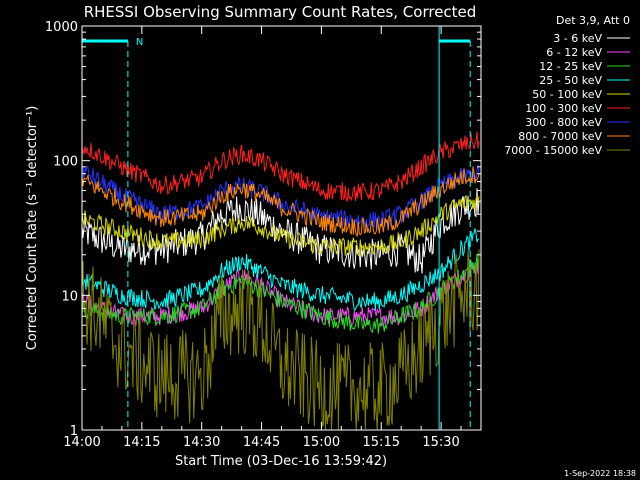 The width and height of the screenshot is (640, 480). I want to click on x-tick-label: 15:00, so click(321, 442).